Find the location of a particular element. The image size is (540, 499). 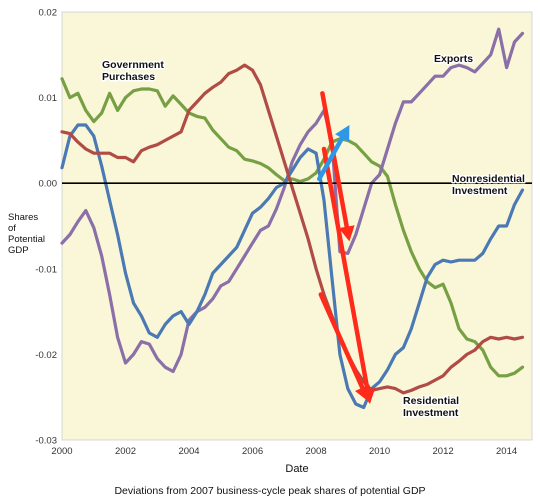

y-tick-label: 0.02 is located at coordinates (48, 13).